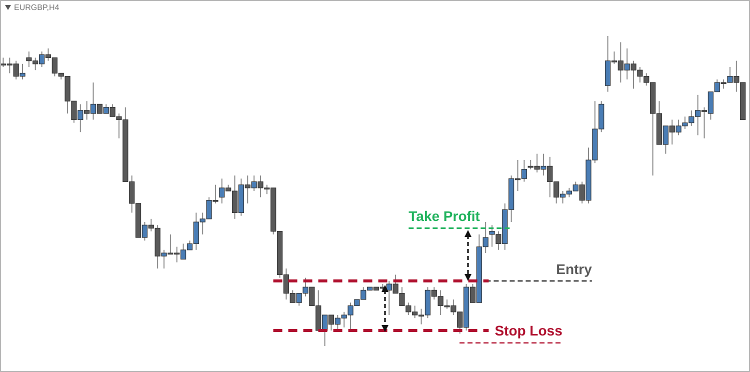  What do you see at coordinates (444, 216) in the screenshot?
I see `ref-line-label: Take Profit` at bounding box center [444, 216].